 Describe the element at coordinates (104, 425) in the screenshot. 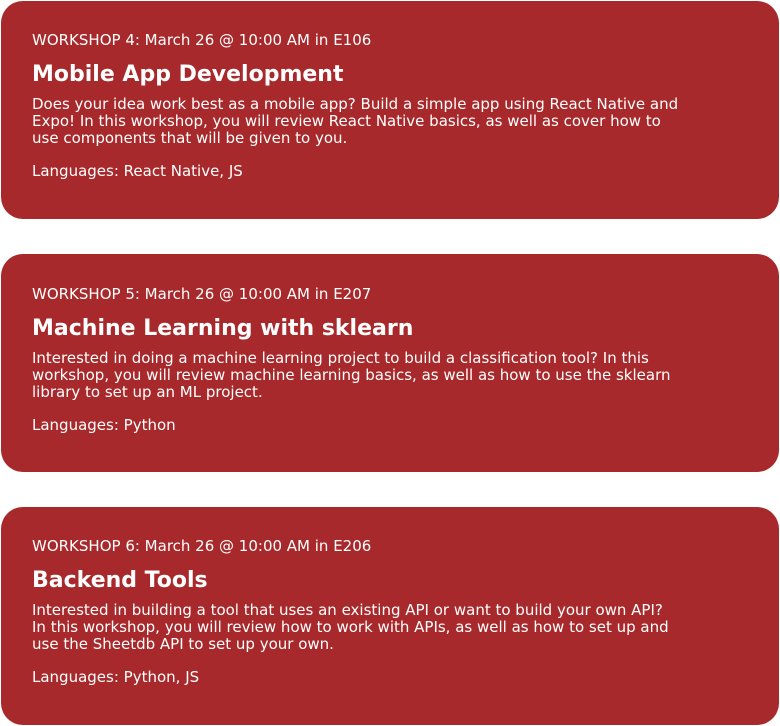

I see `workshop-languages: Languages: Python` at that location.